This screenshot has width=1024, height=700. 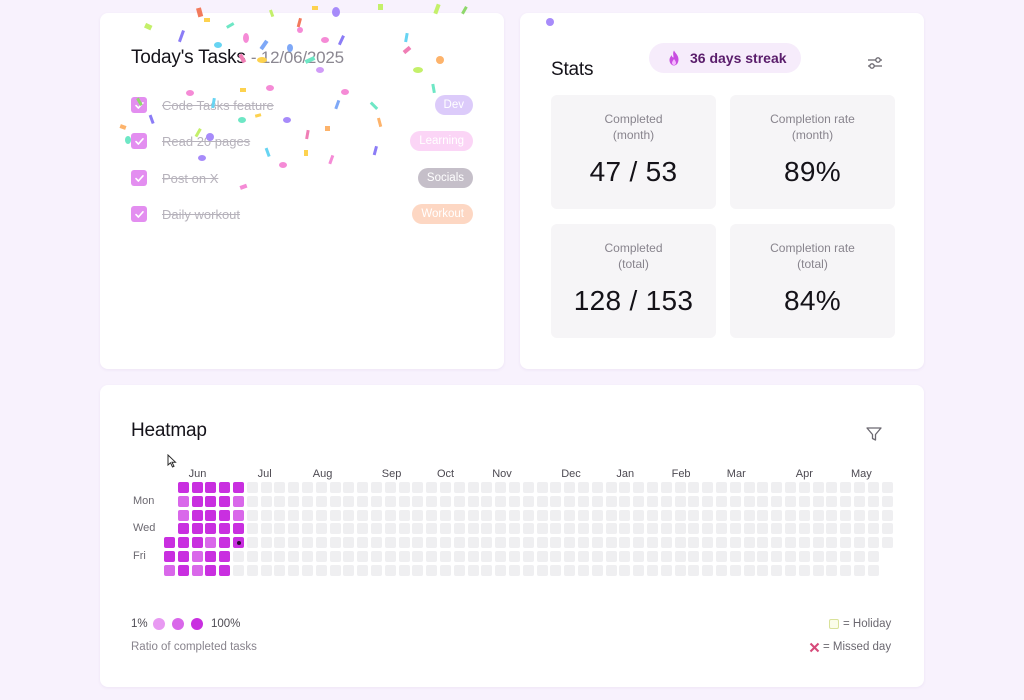 What do you see at coordinates (874, 434) in the screenshot?
I see `filter-icon` at bounding box center [874, 434].